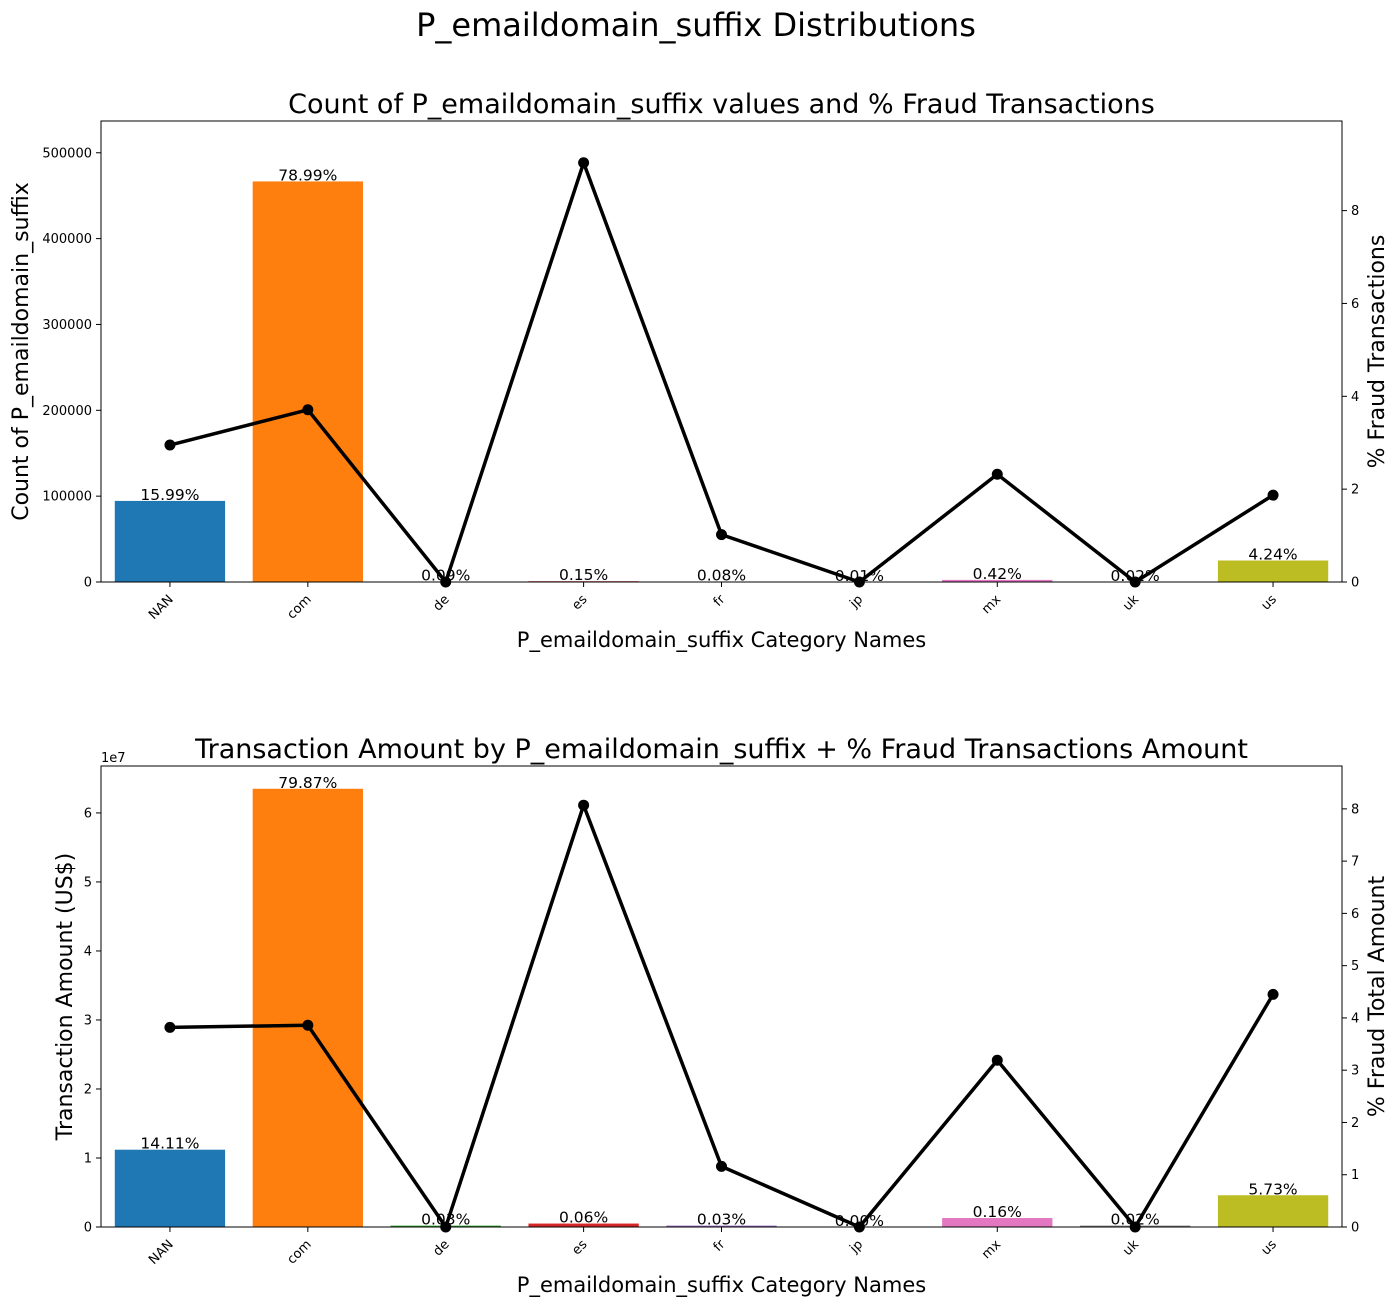  Describe the element at coordinates (88, 1020) in the screenshot. I see `y-tick-label: 3` at that location.